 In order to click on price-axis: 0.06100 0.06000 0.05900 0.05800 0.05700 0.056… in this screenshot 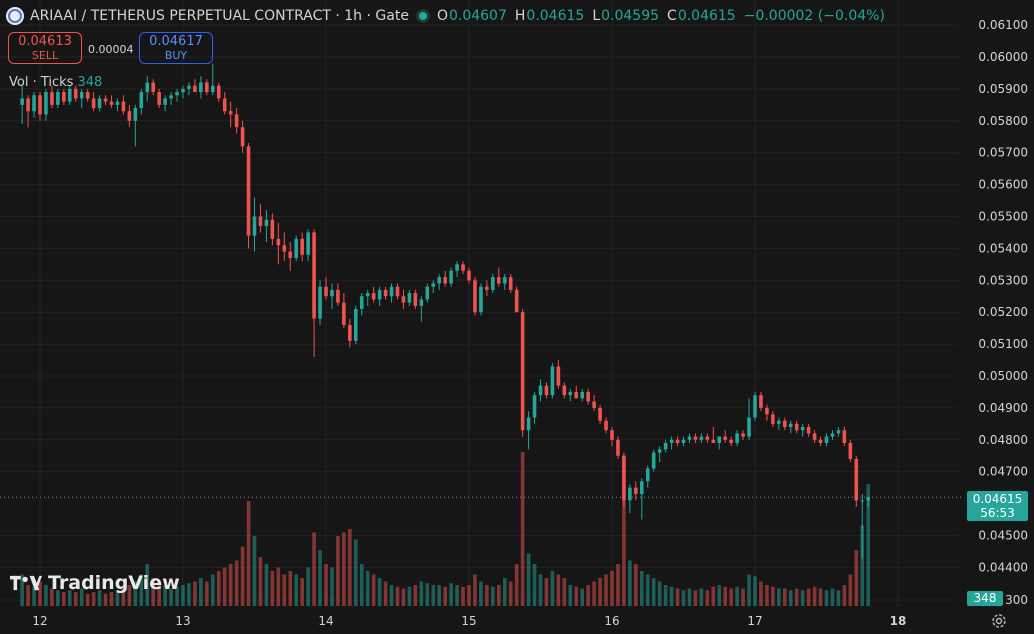, I will do `click(1003, 312)`.